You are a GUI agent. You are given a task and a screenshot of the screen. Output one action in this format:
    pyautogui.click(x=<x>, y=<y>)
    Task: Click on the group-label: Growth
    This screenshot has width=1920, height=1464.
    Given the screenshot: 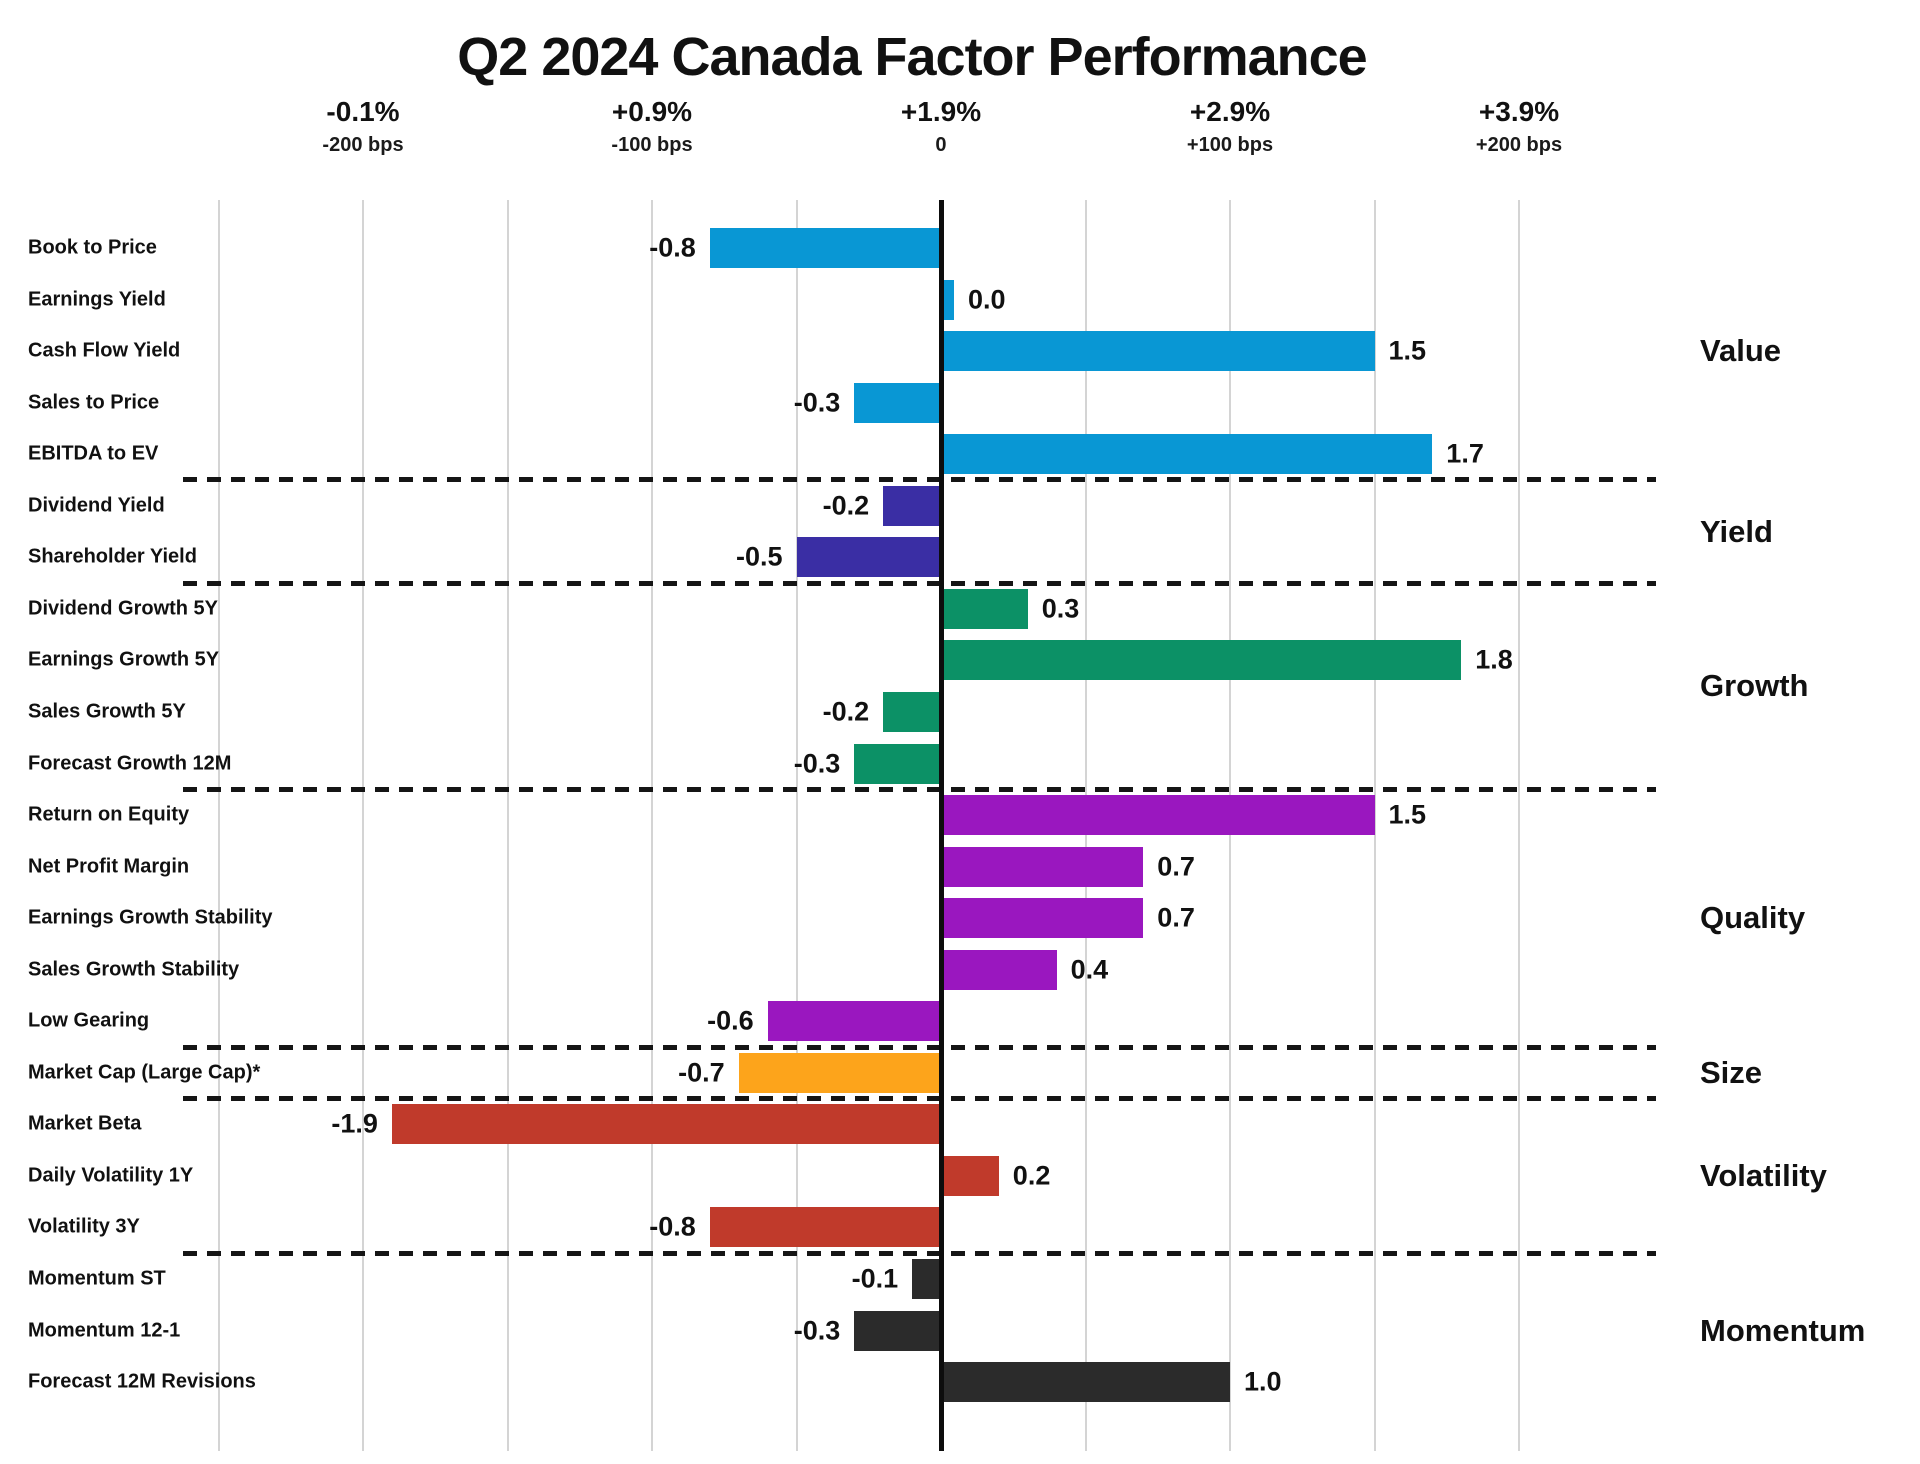 What is the action you would take?
    pyautogui.click(x=1754, y=686)
    